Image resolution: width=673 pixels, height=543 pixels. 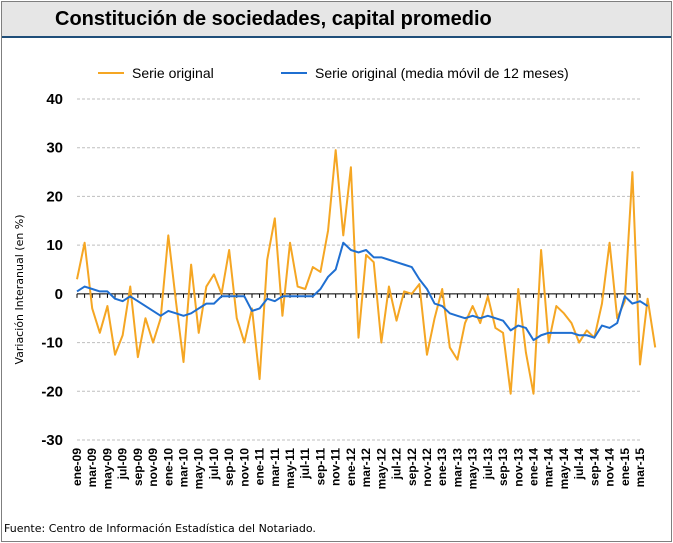 I want to click on x-tick-label: ene-11, so click(x=260, y=467).